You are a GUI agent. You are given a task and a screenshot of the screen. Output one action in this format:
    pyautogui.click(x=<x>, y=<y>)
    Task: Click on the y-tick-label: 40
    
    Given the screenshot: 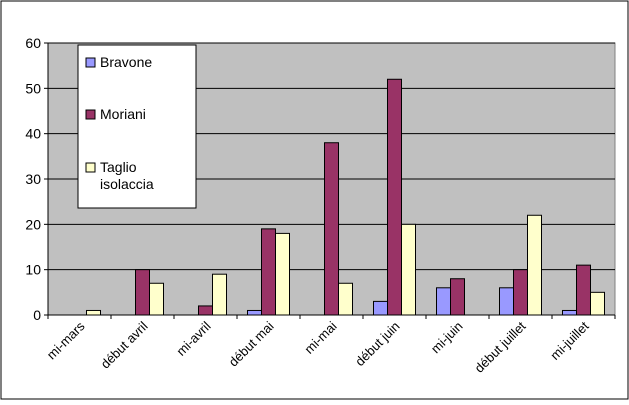 What is the action you would take?
    pyautogui.click(x=33, y=134)
    